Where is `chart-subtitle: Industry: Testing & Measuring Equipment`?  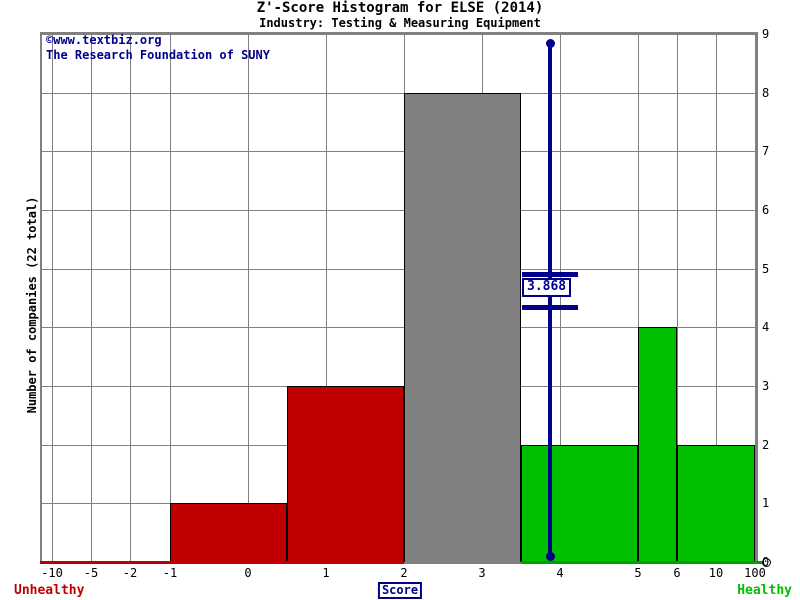 chart-subtitle: Industry: Testing & Measuring Equipment is located at coordinates (400, 23).